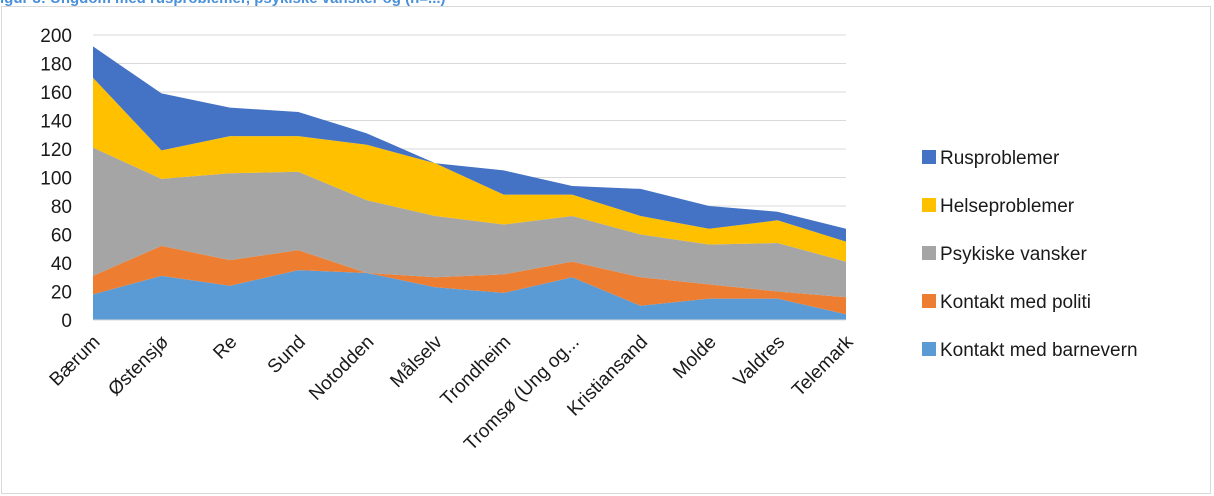  What do you see at coordinates (929, 301) in the screenshot?
I see `legend-swatch-kontakt-med-politi` at bounding box center [929, 301].